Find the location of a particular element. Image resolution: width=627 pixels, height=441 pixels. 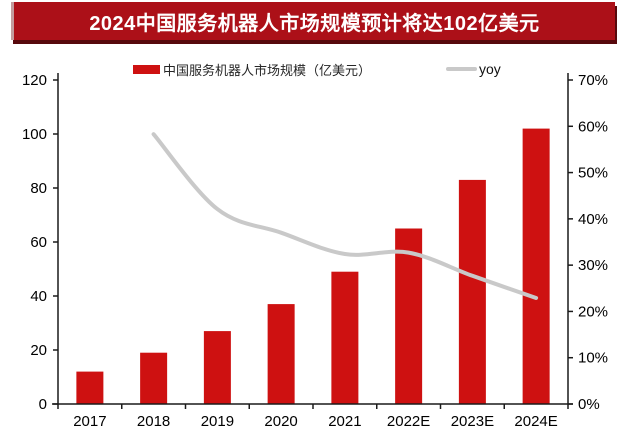

left-axis-tick-label: 40 is located at coordinates (38, 296).